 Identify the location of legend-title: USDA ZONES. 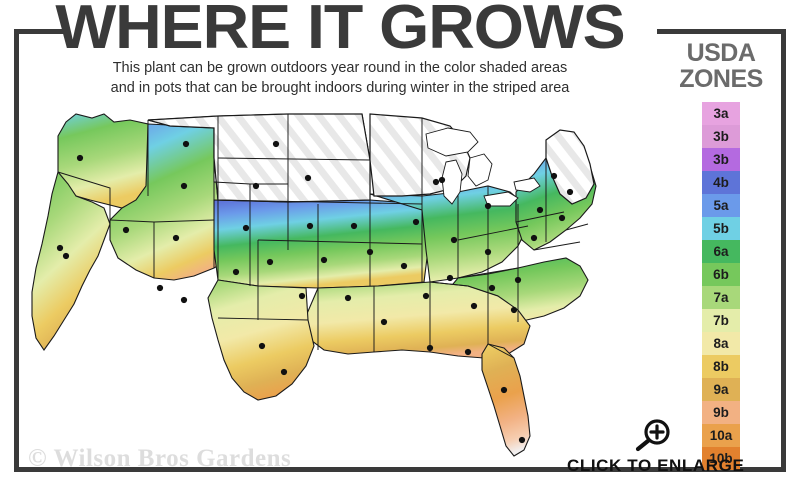
(721, 66).